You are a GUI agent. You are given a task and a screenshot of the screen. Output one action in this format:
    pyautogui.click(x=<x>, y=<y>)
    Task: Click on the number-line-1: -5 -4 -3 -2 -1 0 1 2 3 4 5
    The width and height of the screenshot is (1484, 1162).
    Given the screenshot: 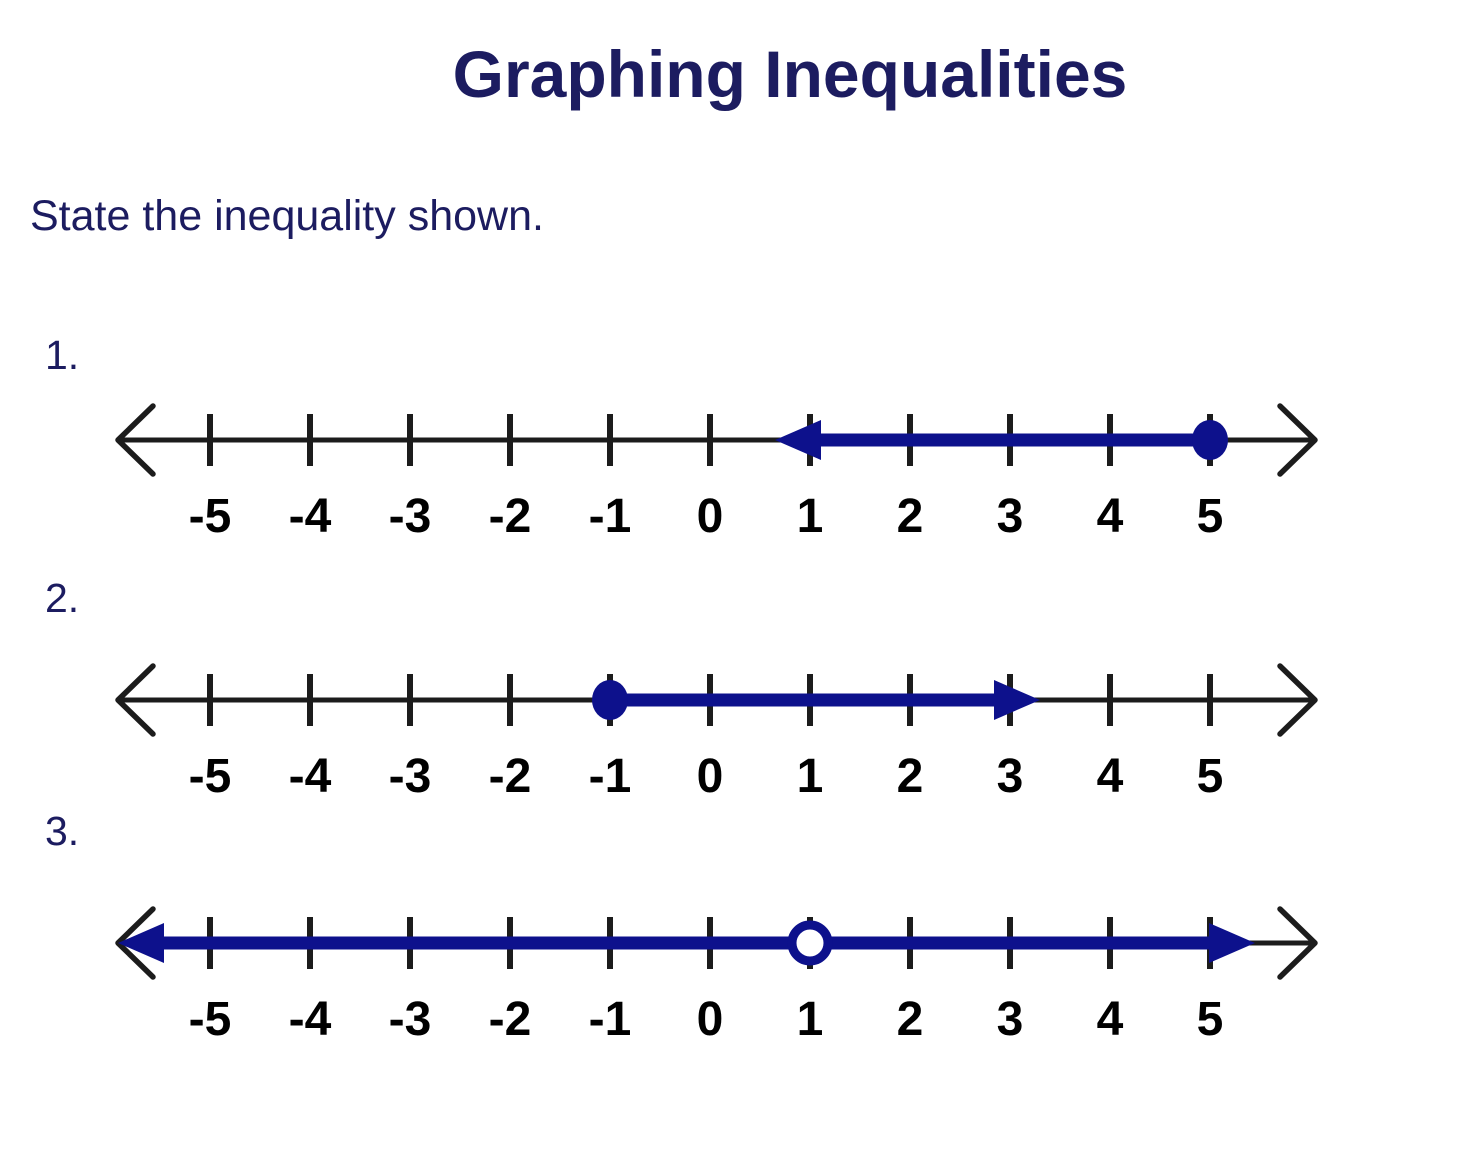 What is the action you would take?
    pyautogui.click(x=716, y=473)
    